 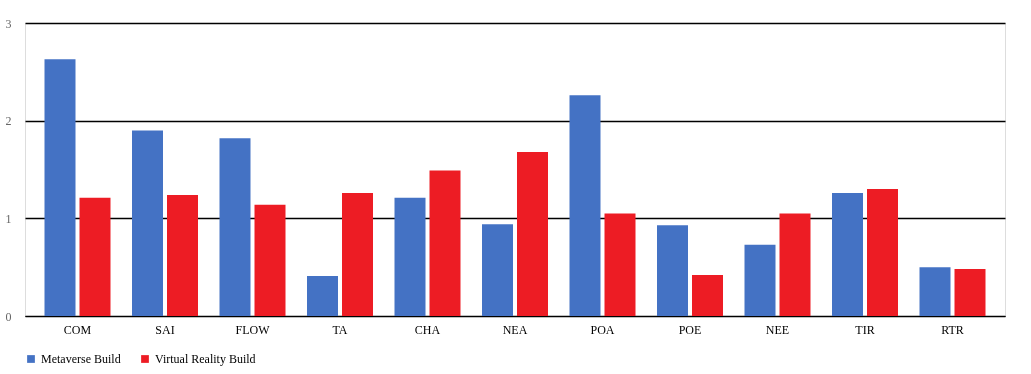 What do you see at coordinates (8, 316) in the screenshot?
I see `y-tick-label: 0` at bounding box center [8, 316].